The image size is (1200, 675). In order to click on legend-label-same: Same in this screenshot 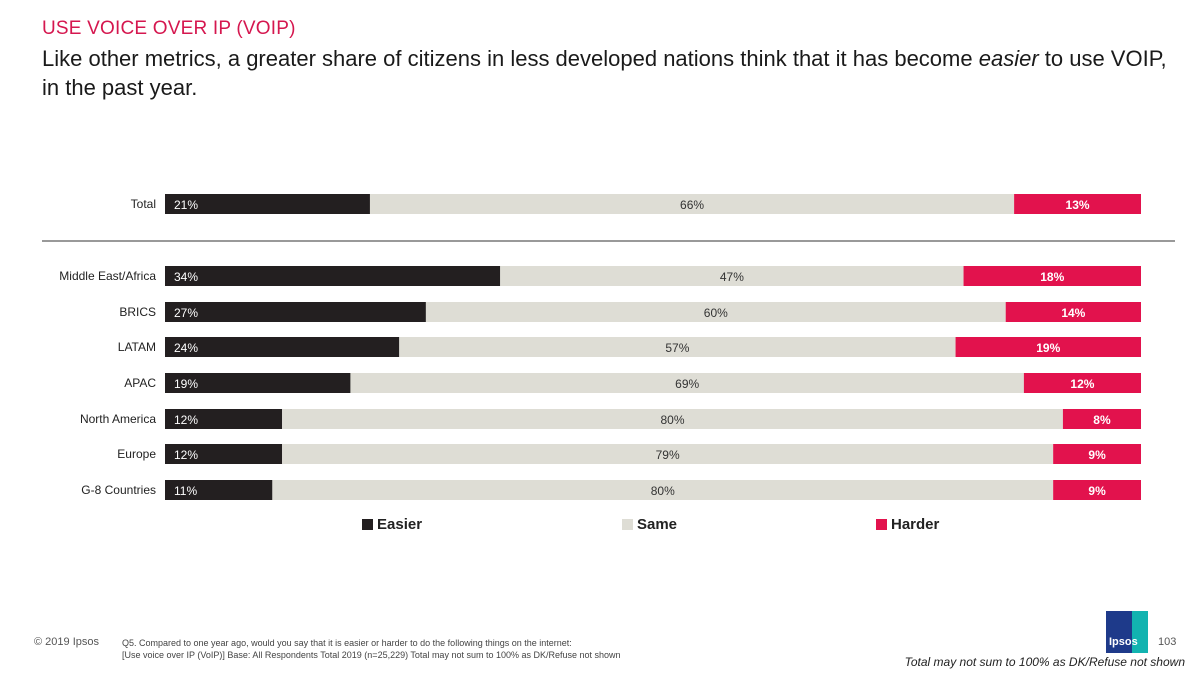, I will do `click(657, 524)`.